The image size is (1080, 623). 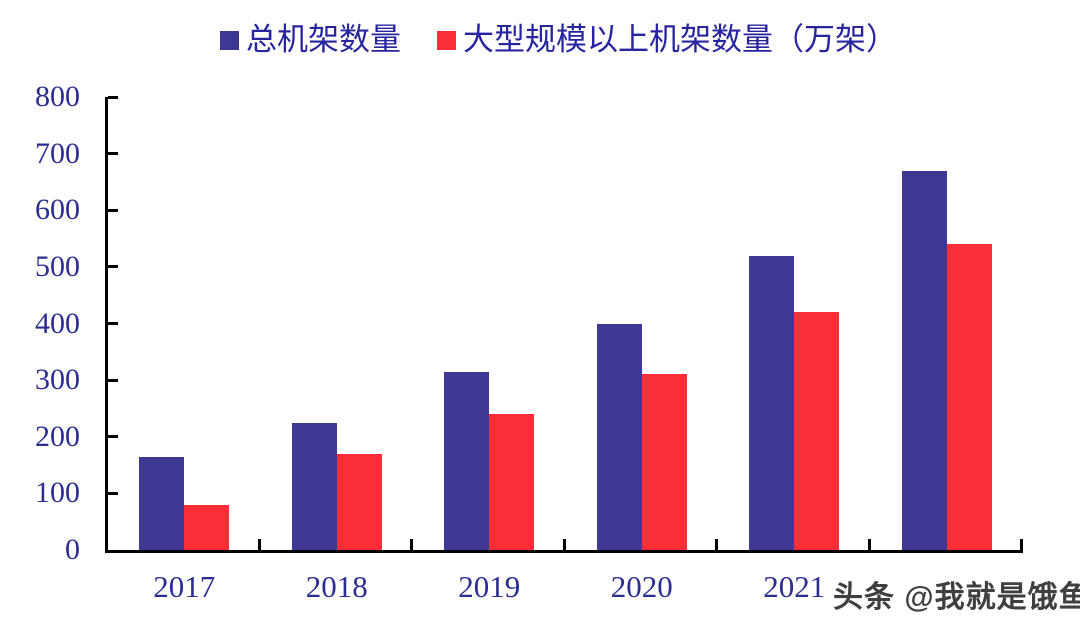 I want to click on x-tick-label-2019: 2019, so click(x=489, y=586).